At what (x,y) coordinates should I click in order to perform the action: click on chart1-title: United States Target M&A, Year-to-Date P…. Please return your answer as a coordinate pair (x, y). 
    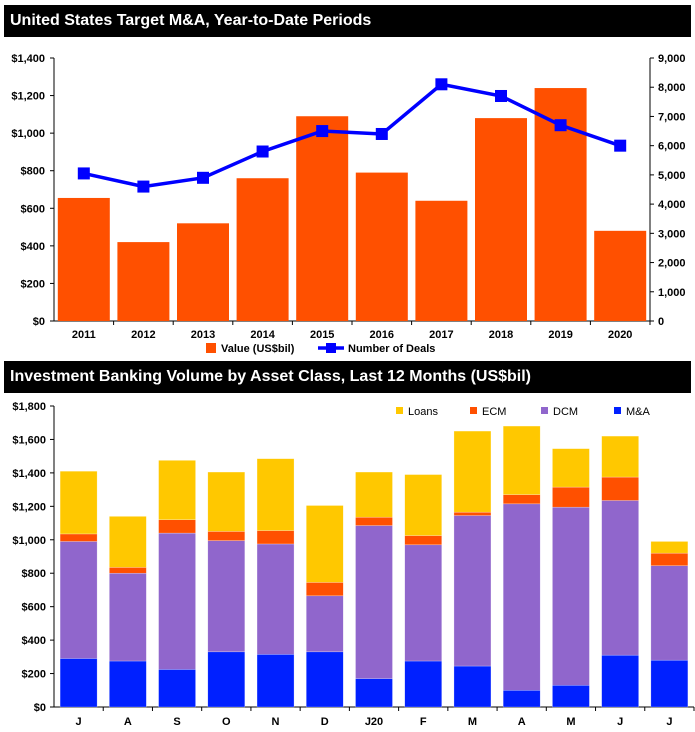
    Looking at the image, I should click on (347, 21).